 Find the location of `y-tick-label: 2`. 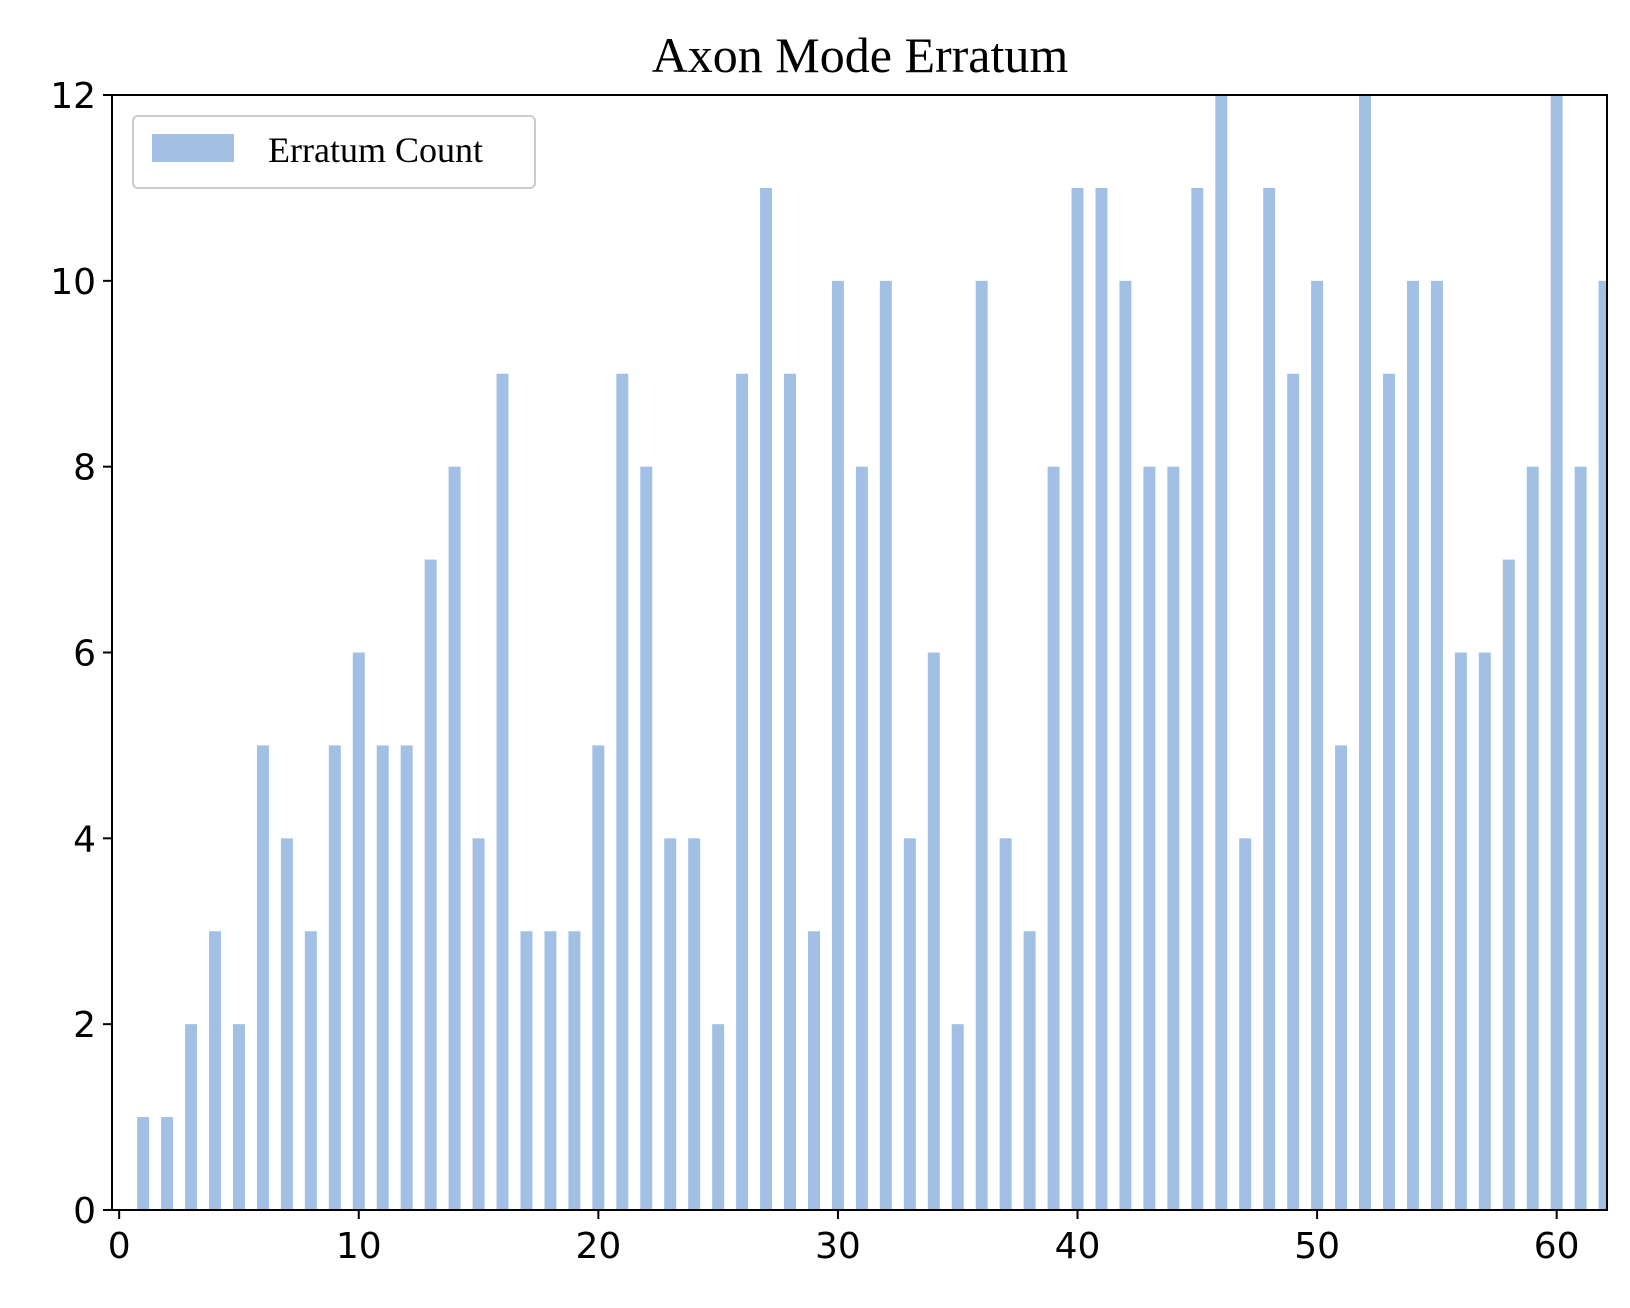

y-tick-label: 2 is located at coordinates (84, 1025).